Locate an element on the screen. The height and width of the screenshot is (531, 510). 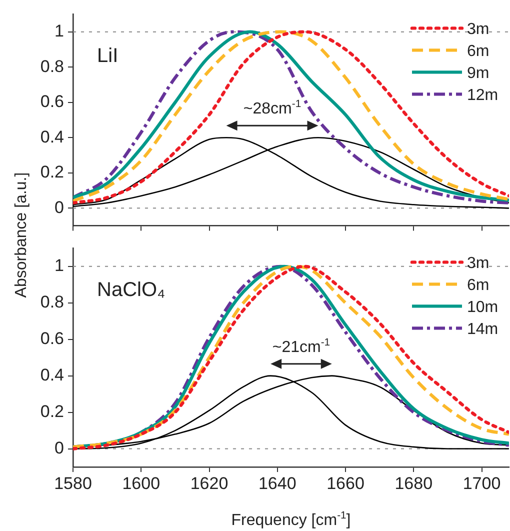
x-tick-label: 1660 is located at coordinates (345, 483).